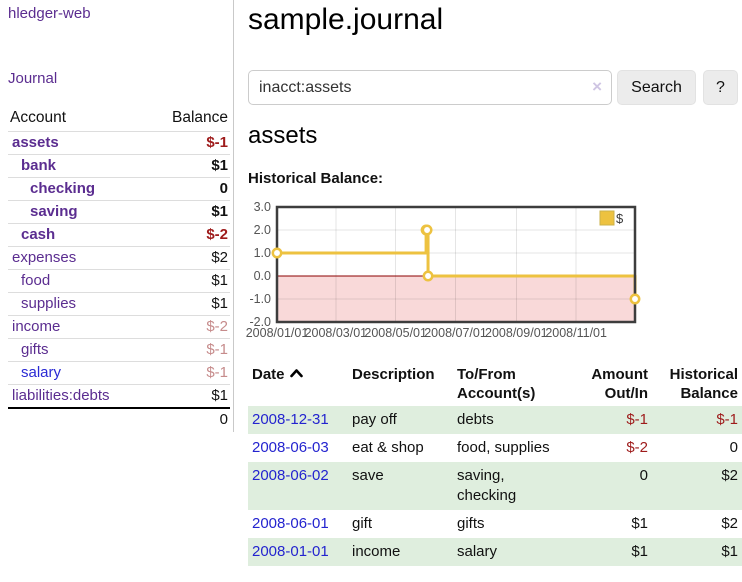 Image resolution: width=742 pixels, height=582 pixels. I want to click on account-row: liabilities:debts $1, so click(119, 396).